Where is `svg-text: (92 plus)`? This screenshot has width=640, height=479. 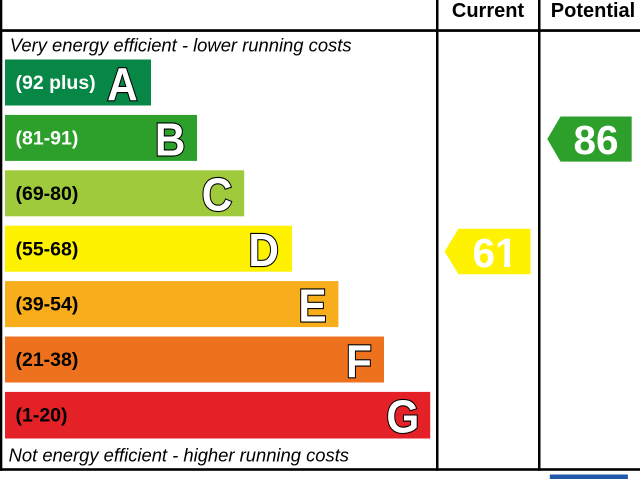
svg-text: (92 plus) is located at coordinates (56, 83).